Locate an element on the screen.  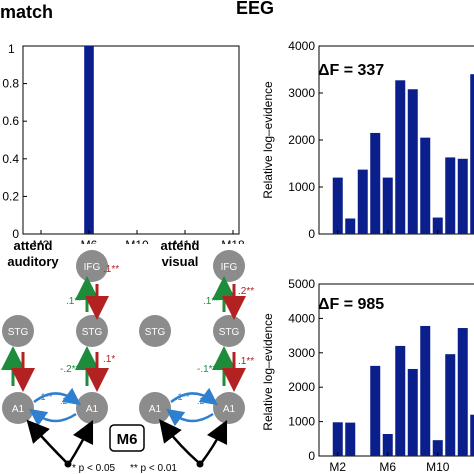
y-tick-label: 0.8 is located at coordinates (10, 84).